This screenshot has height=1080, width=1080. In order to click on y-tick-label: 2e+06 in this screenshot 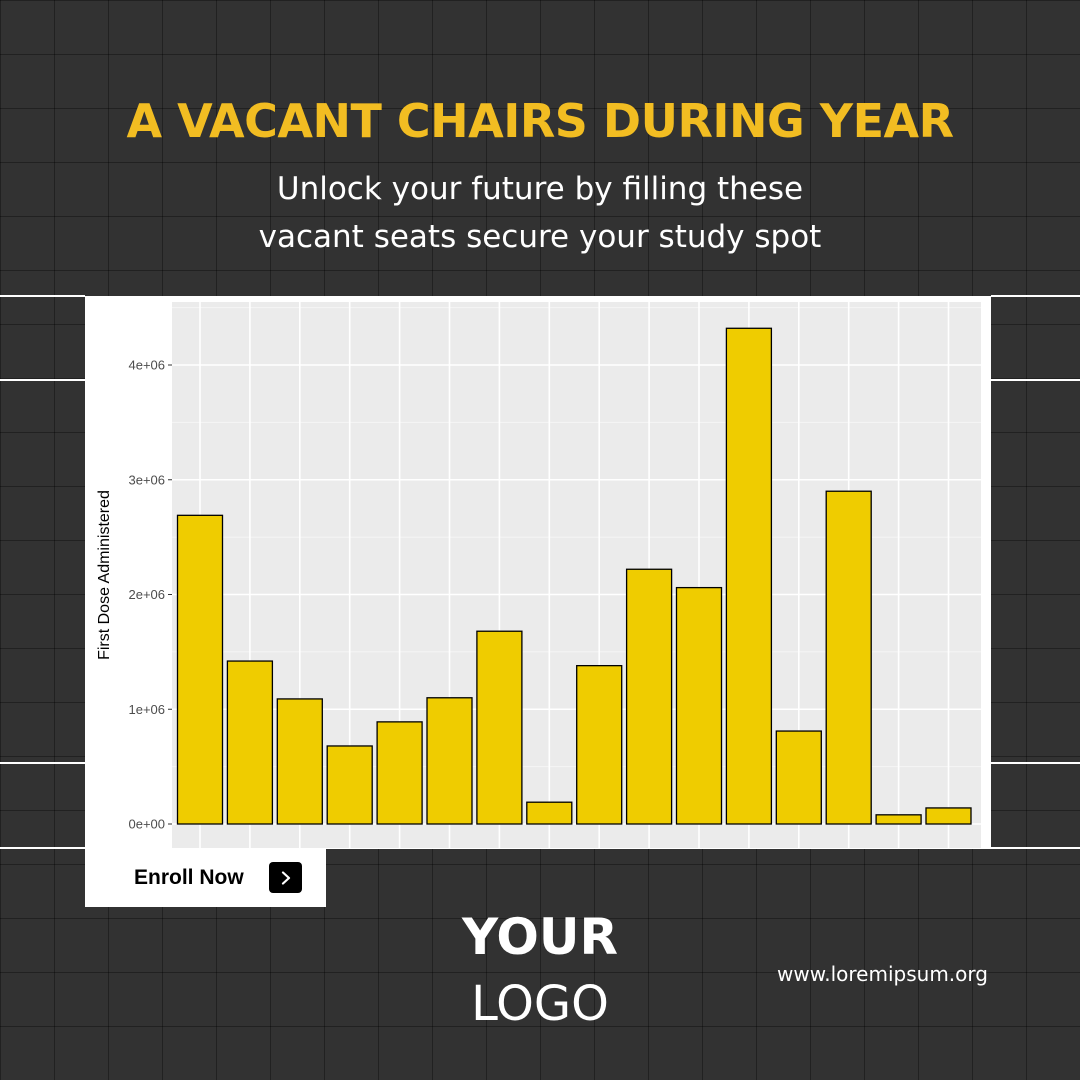, I will do `click(146, 594)`.